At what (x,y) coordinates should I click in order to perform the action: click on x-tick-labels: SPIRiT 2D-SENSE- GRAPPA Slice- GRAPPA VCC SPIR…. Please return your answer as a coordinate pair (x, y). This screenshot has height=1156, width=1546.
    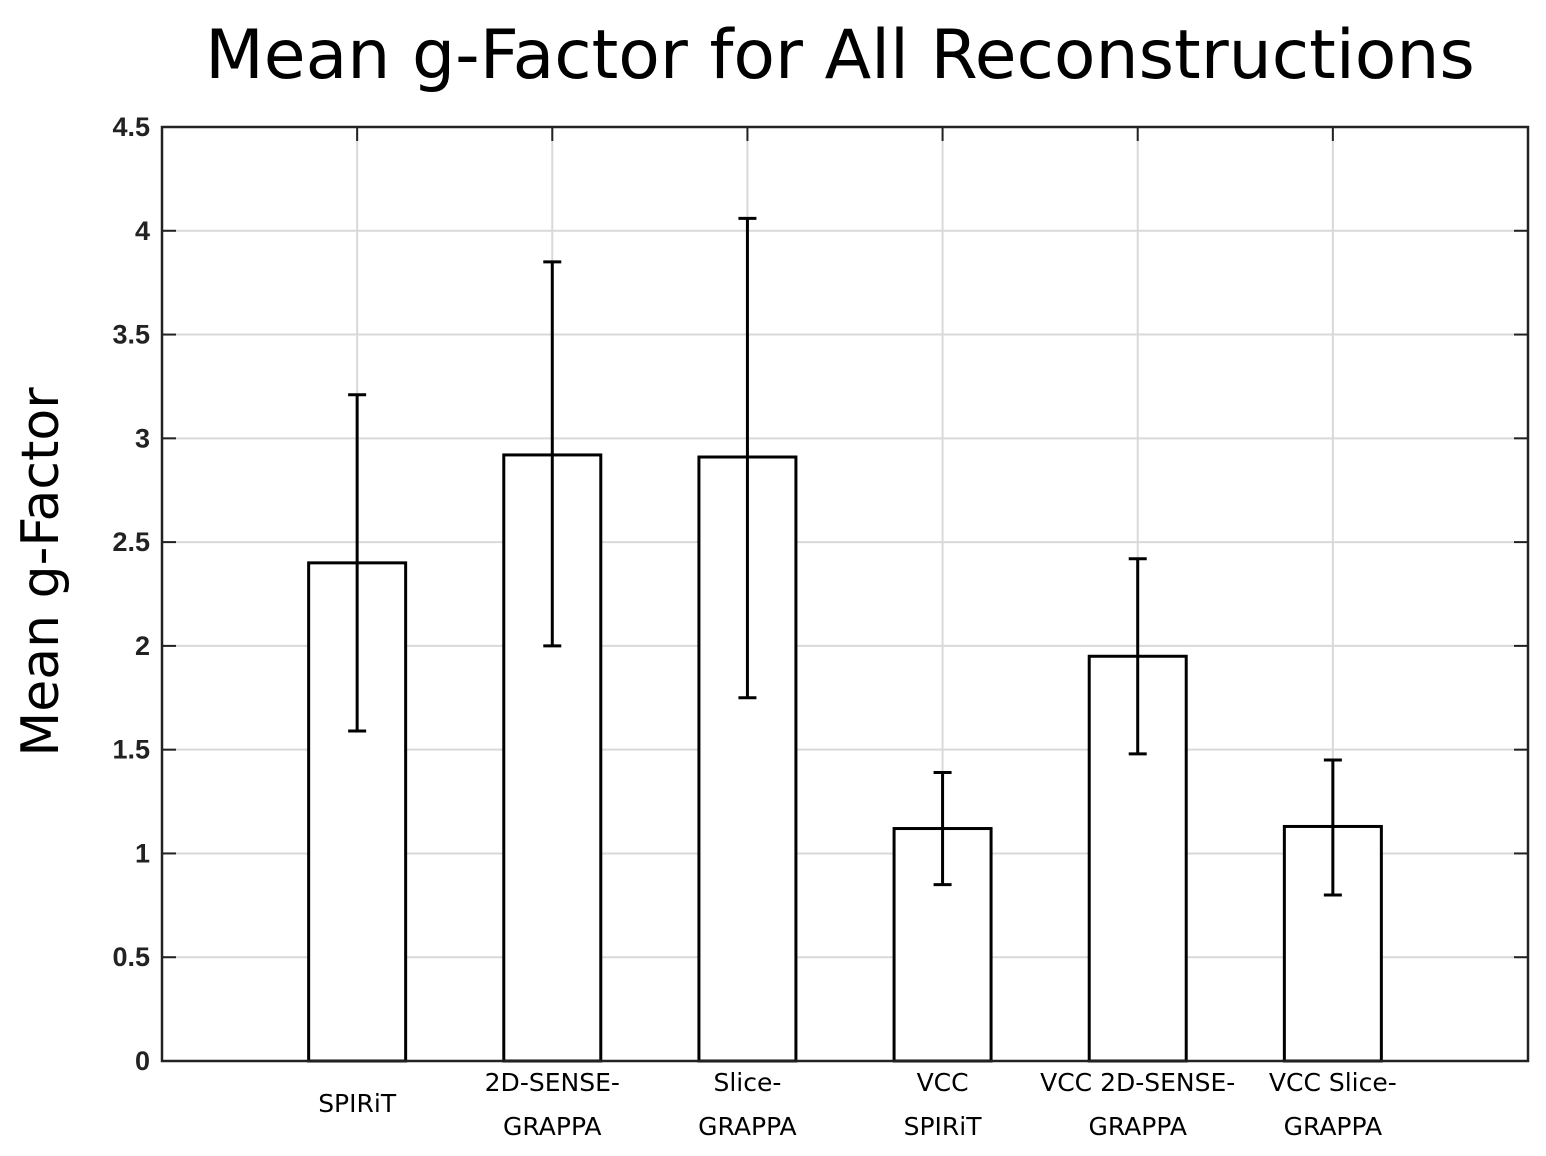
    Looking at the image, I should click on (857, 1104).